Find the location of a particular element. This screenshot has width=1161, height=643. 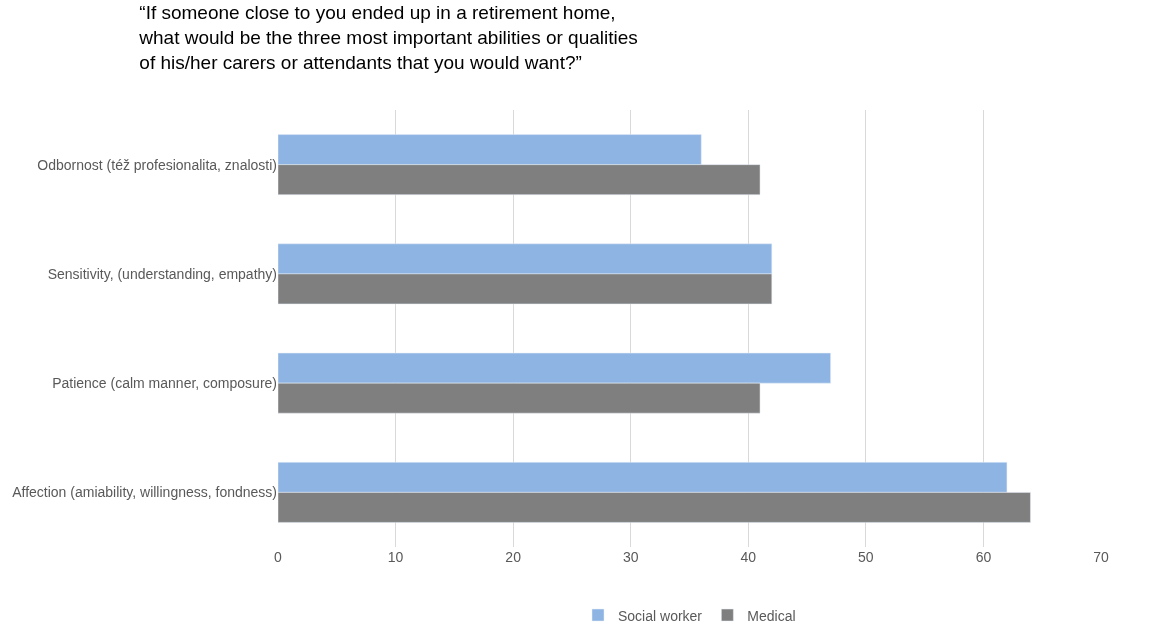

x-tick-label: 10 is located at coordinates (395, 557).